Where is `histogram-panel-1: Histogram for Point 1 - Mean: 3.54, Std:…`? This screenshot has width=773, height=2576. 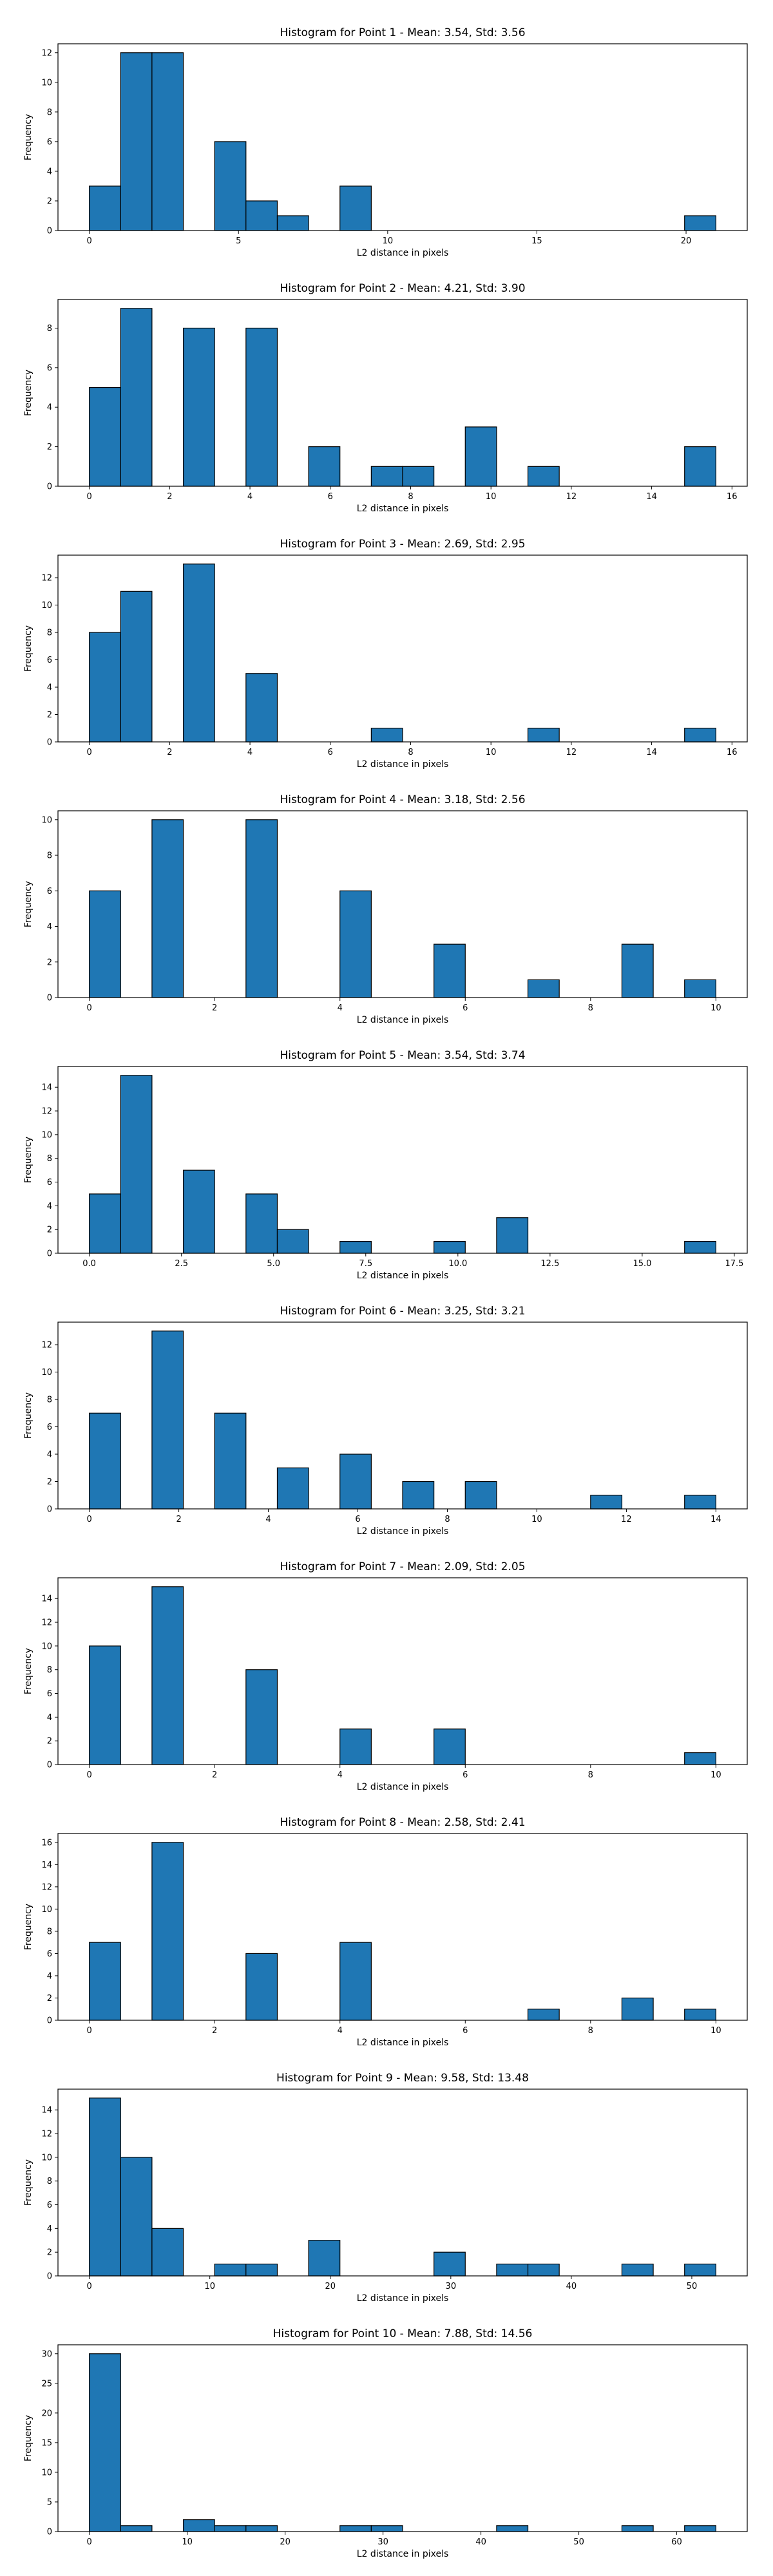
histogram-panel-1: Histogram for Point 1 - Mean: 3.54, Std:… is located at coordinates (385, 142).